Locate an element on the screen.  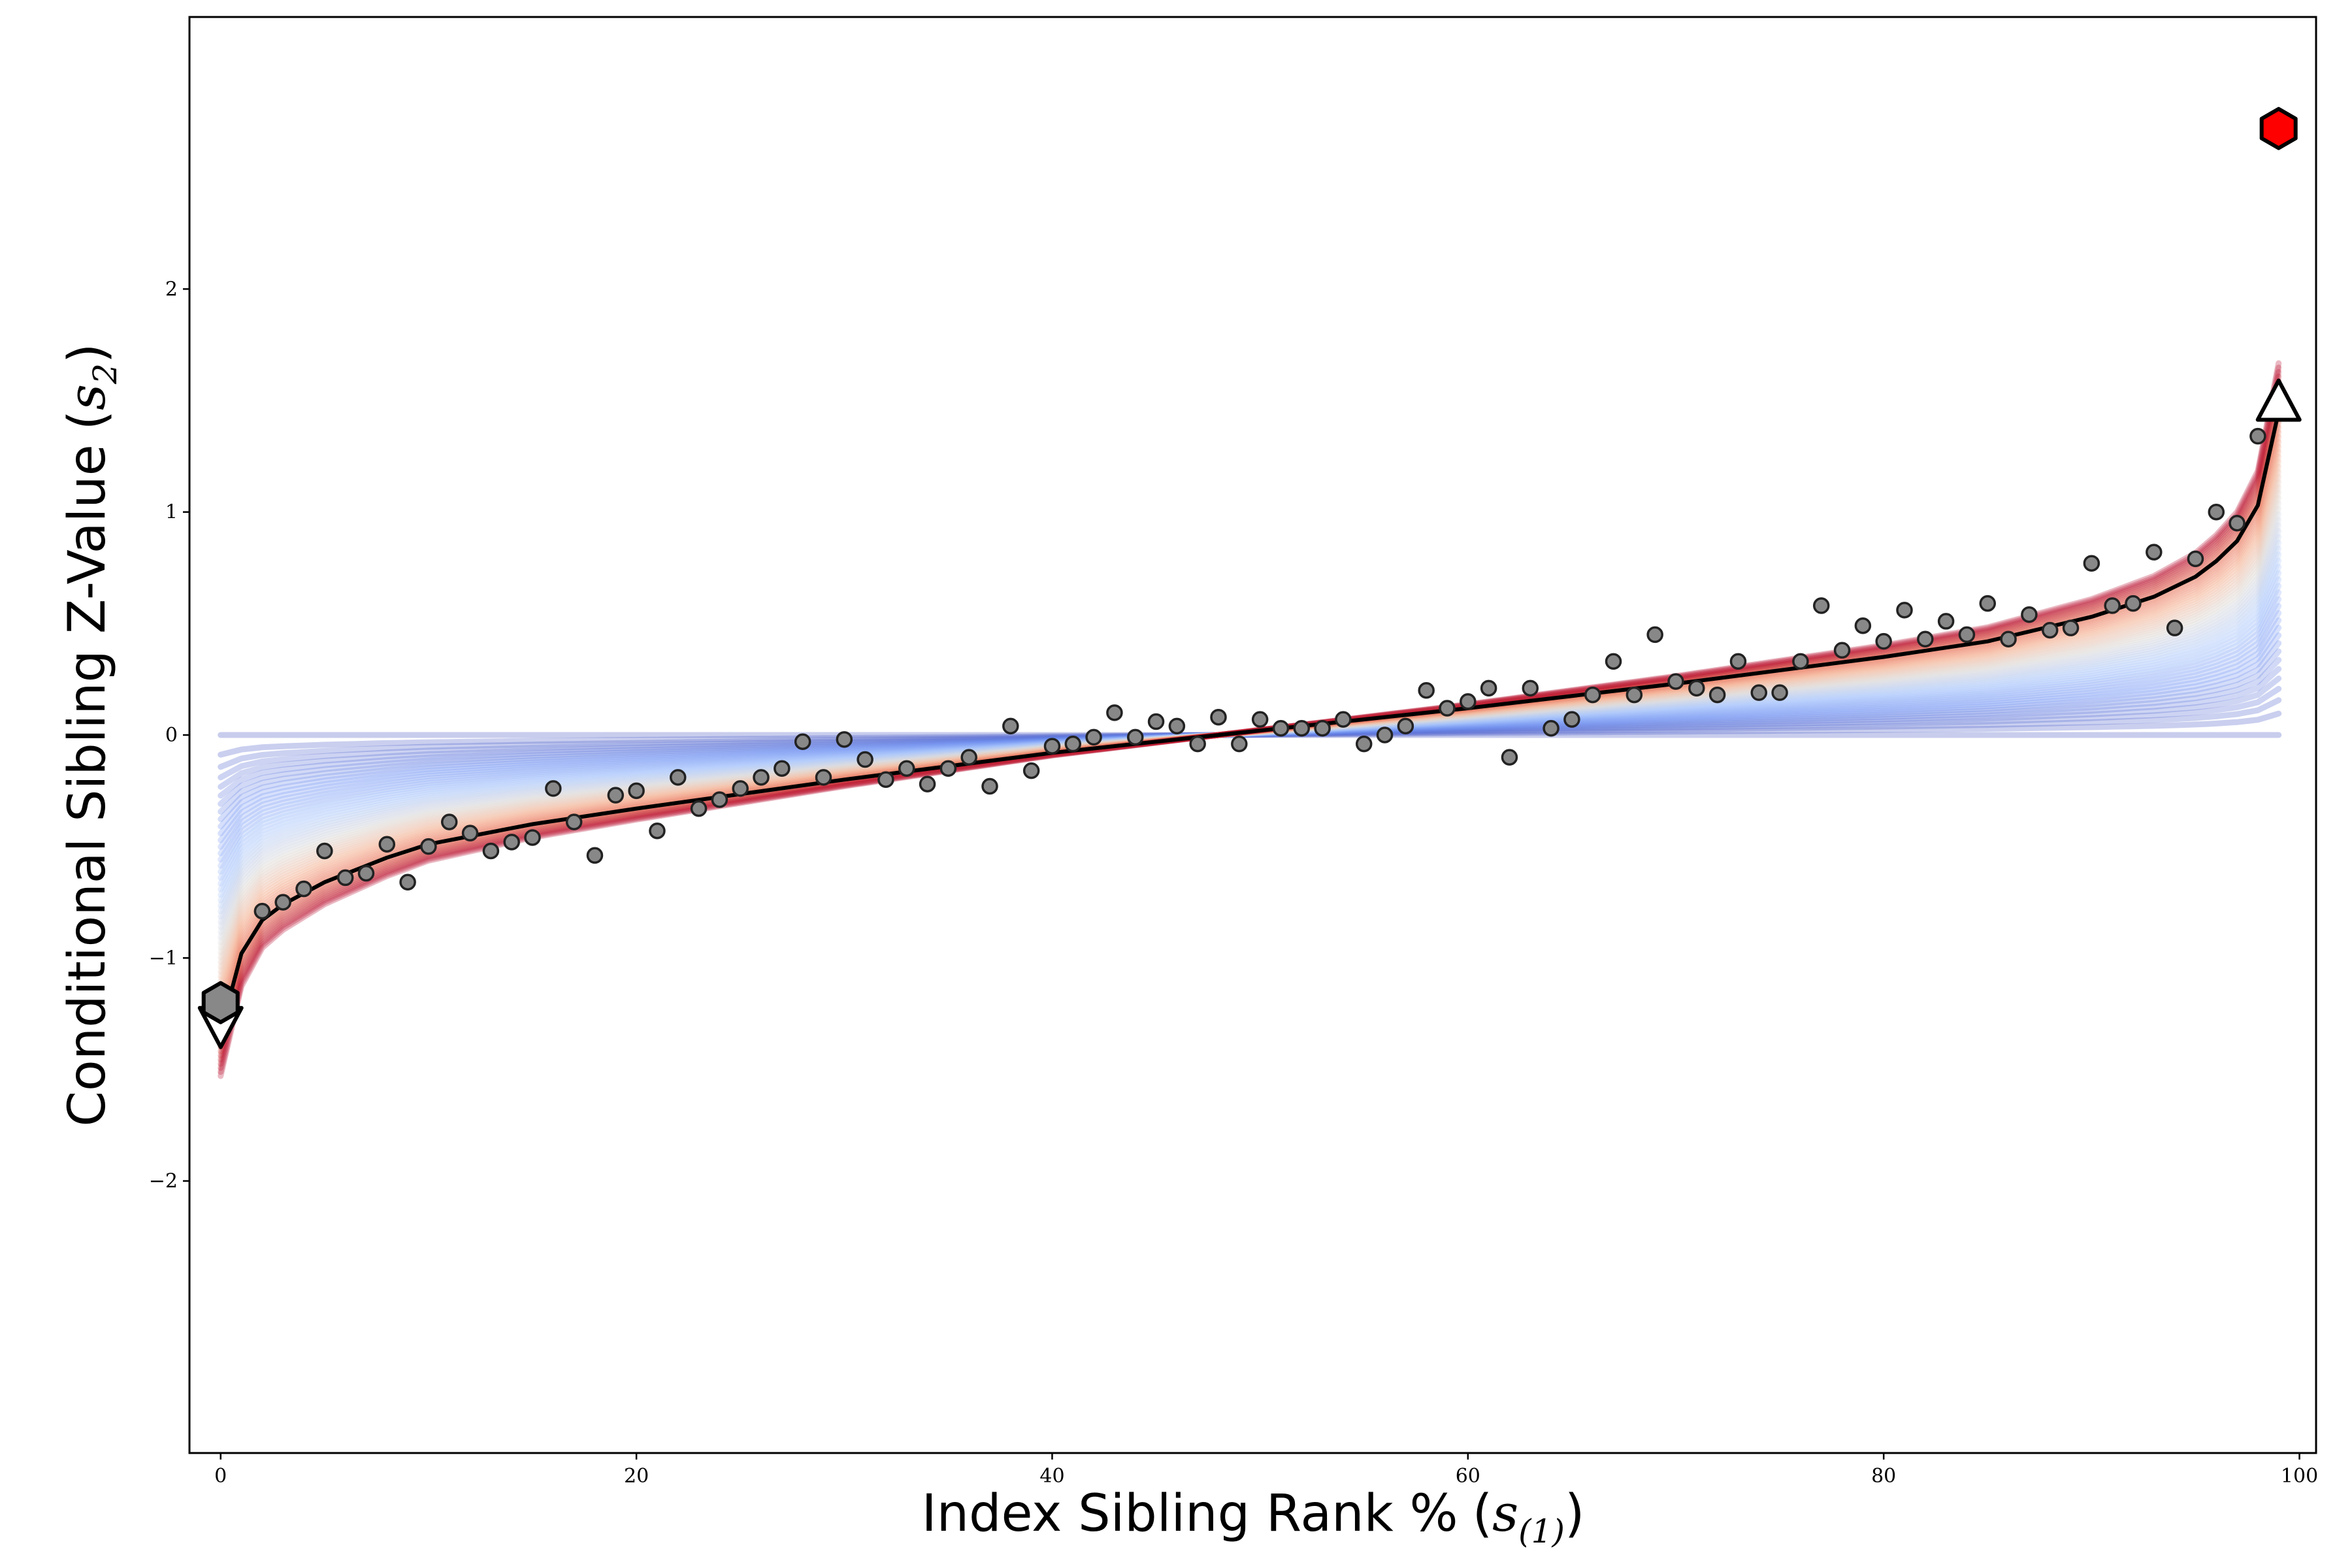
y-tick-label: −2 is located at coordinates (163, 1181).